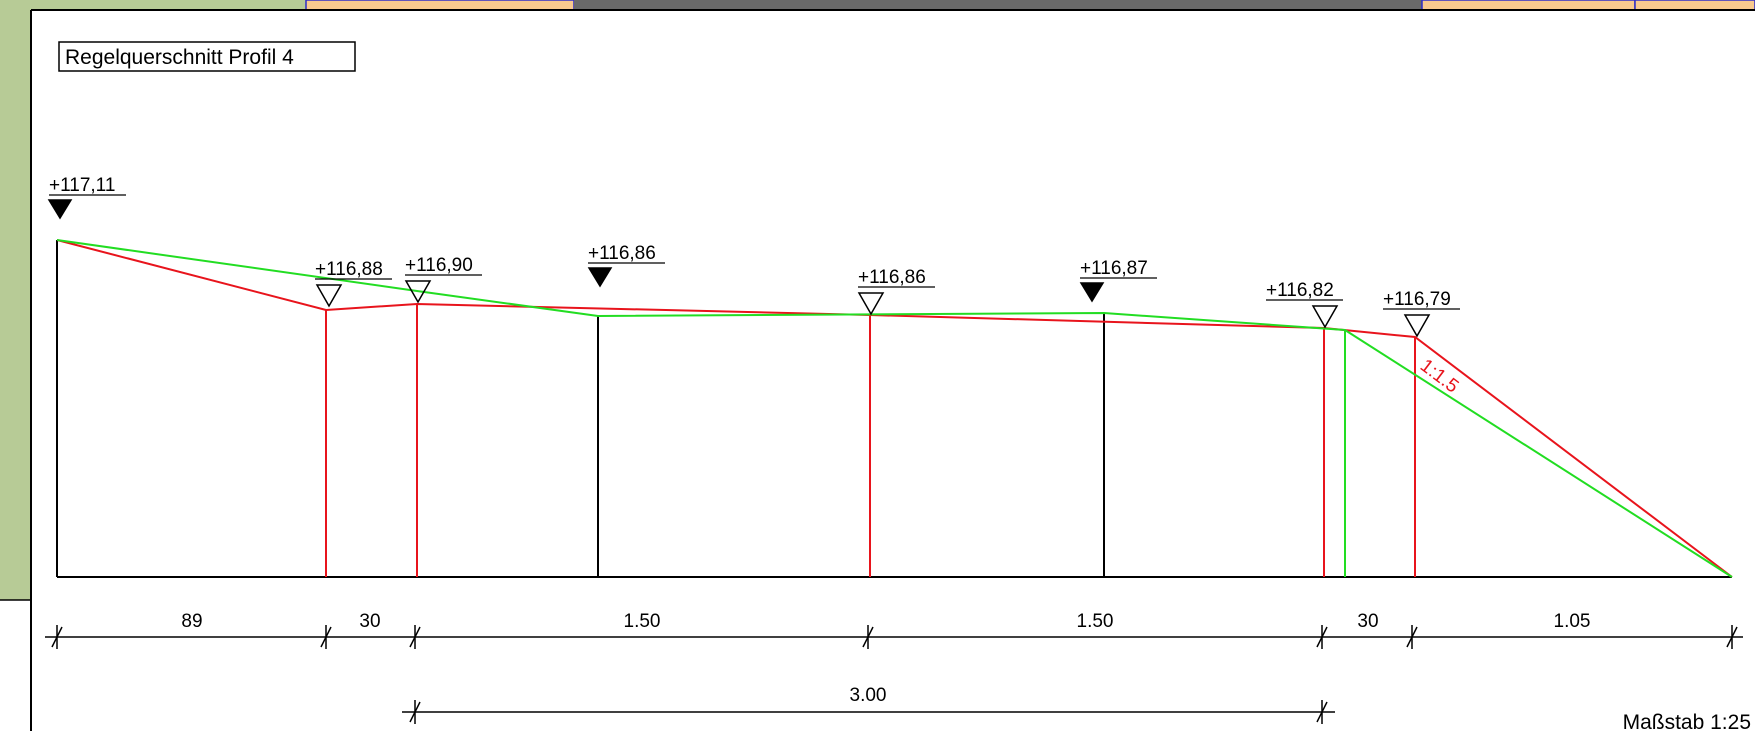  Describe the element at coordinates (1687, 721) in the screenshot. I see `scale-label: Maßstab 1:25` at that location.